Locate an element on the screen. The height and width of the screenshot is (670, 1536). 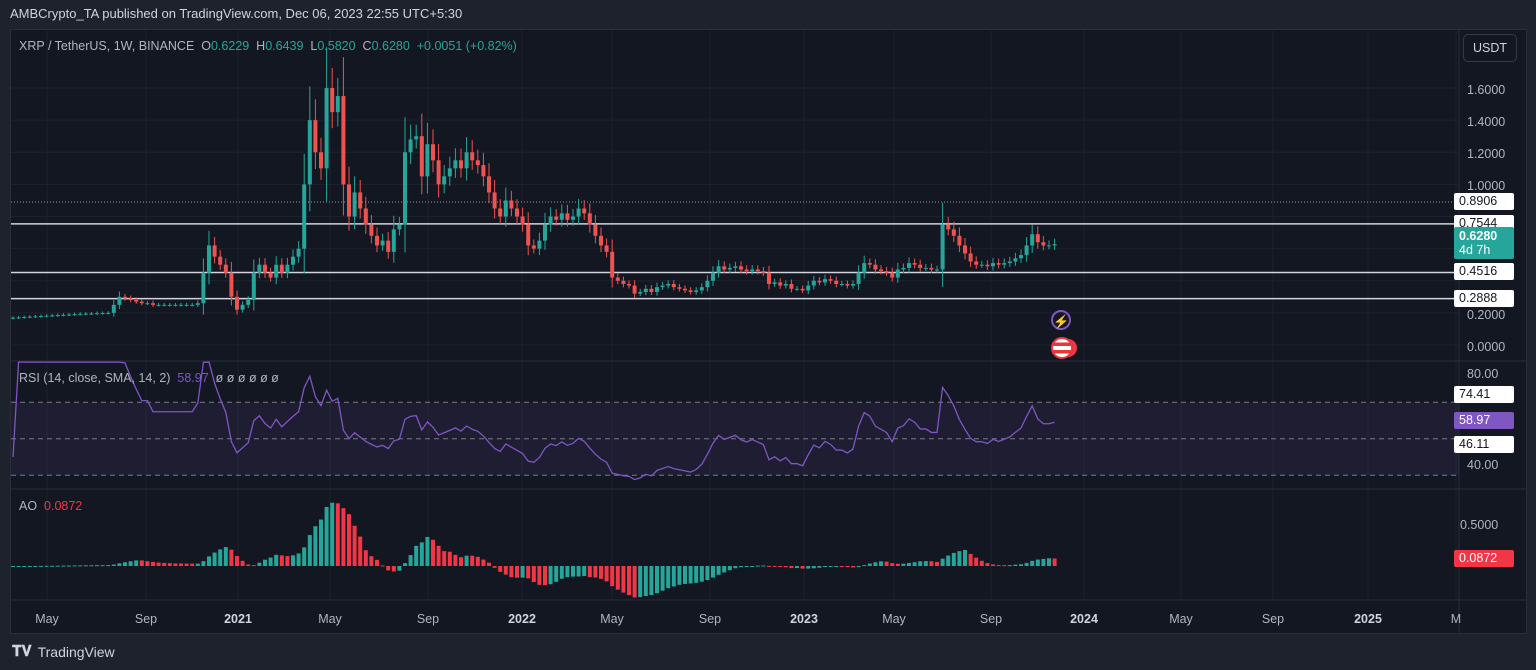
change-value: +0.0051 (+0.82%) is located at coordinates (466, 46).